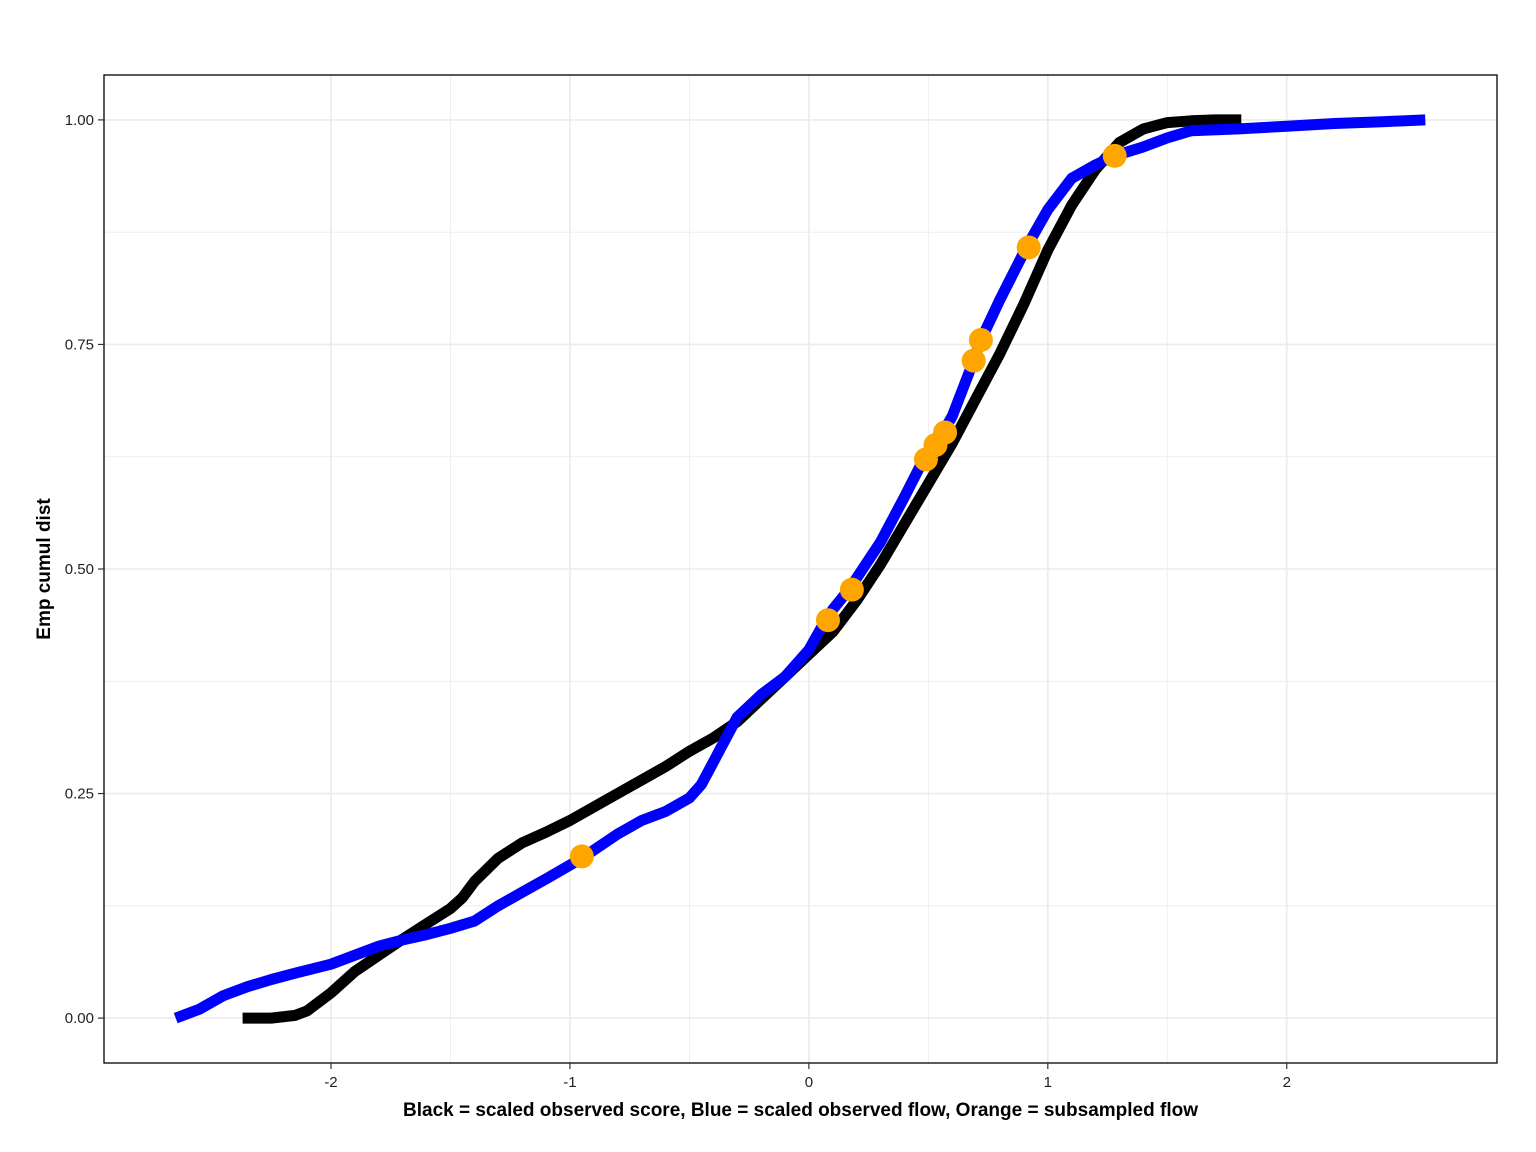 The image size is (1536, 1152). What do you see at coordinates (44, 569) in the screenshot?
I see `y-axis-title: Emp cumul dist` at bounding box center [44, 569].